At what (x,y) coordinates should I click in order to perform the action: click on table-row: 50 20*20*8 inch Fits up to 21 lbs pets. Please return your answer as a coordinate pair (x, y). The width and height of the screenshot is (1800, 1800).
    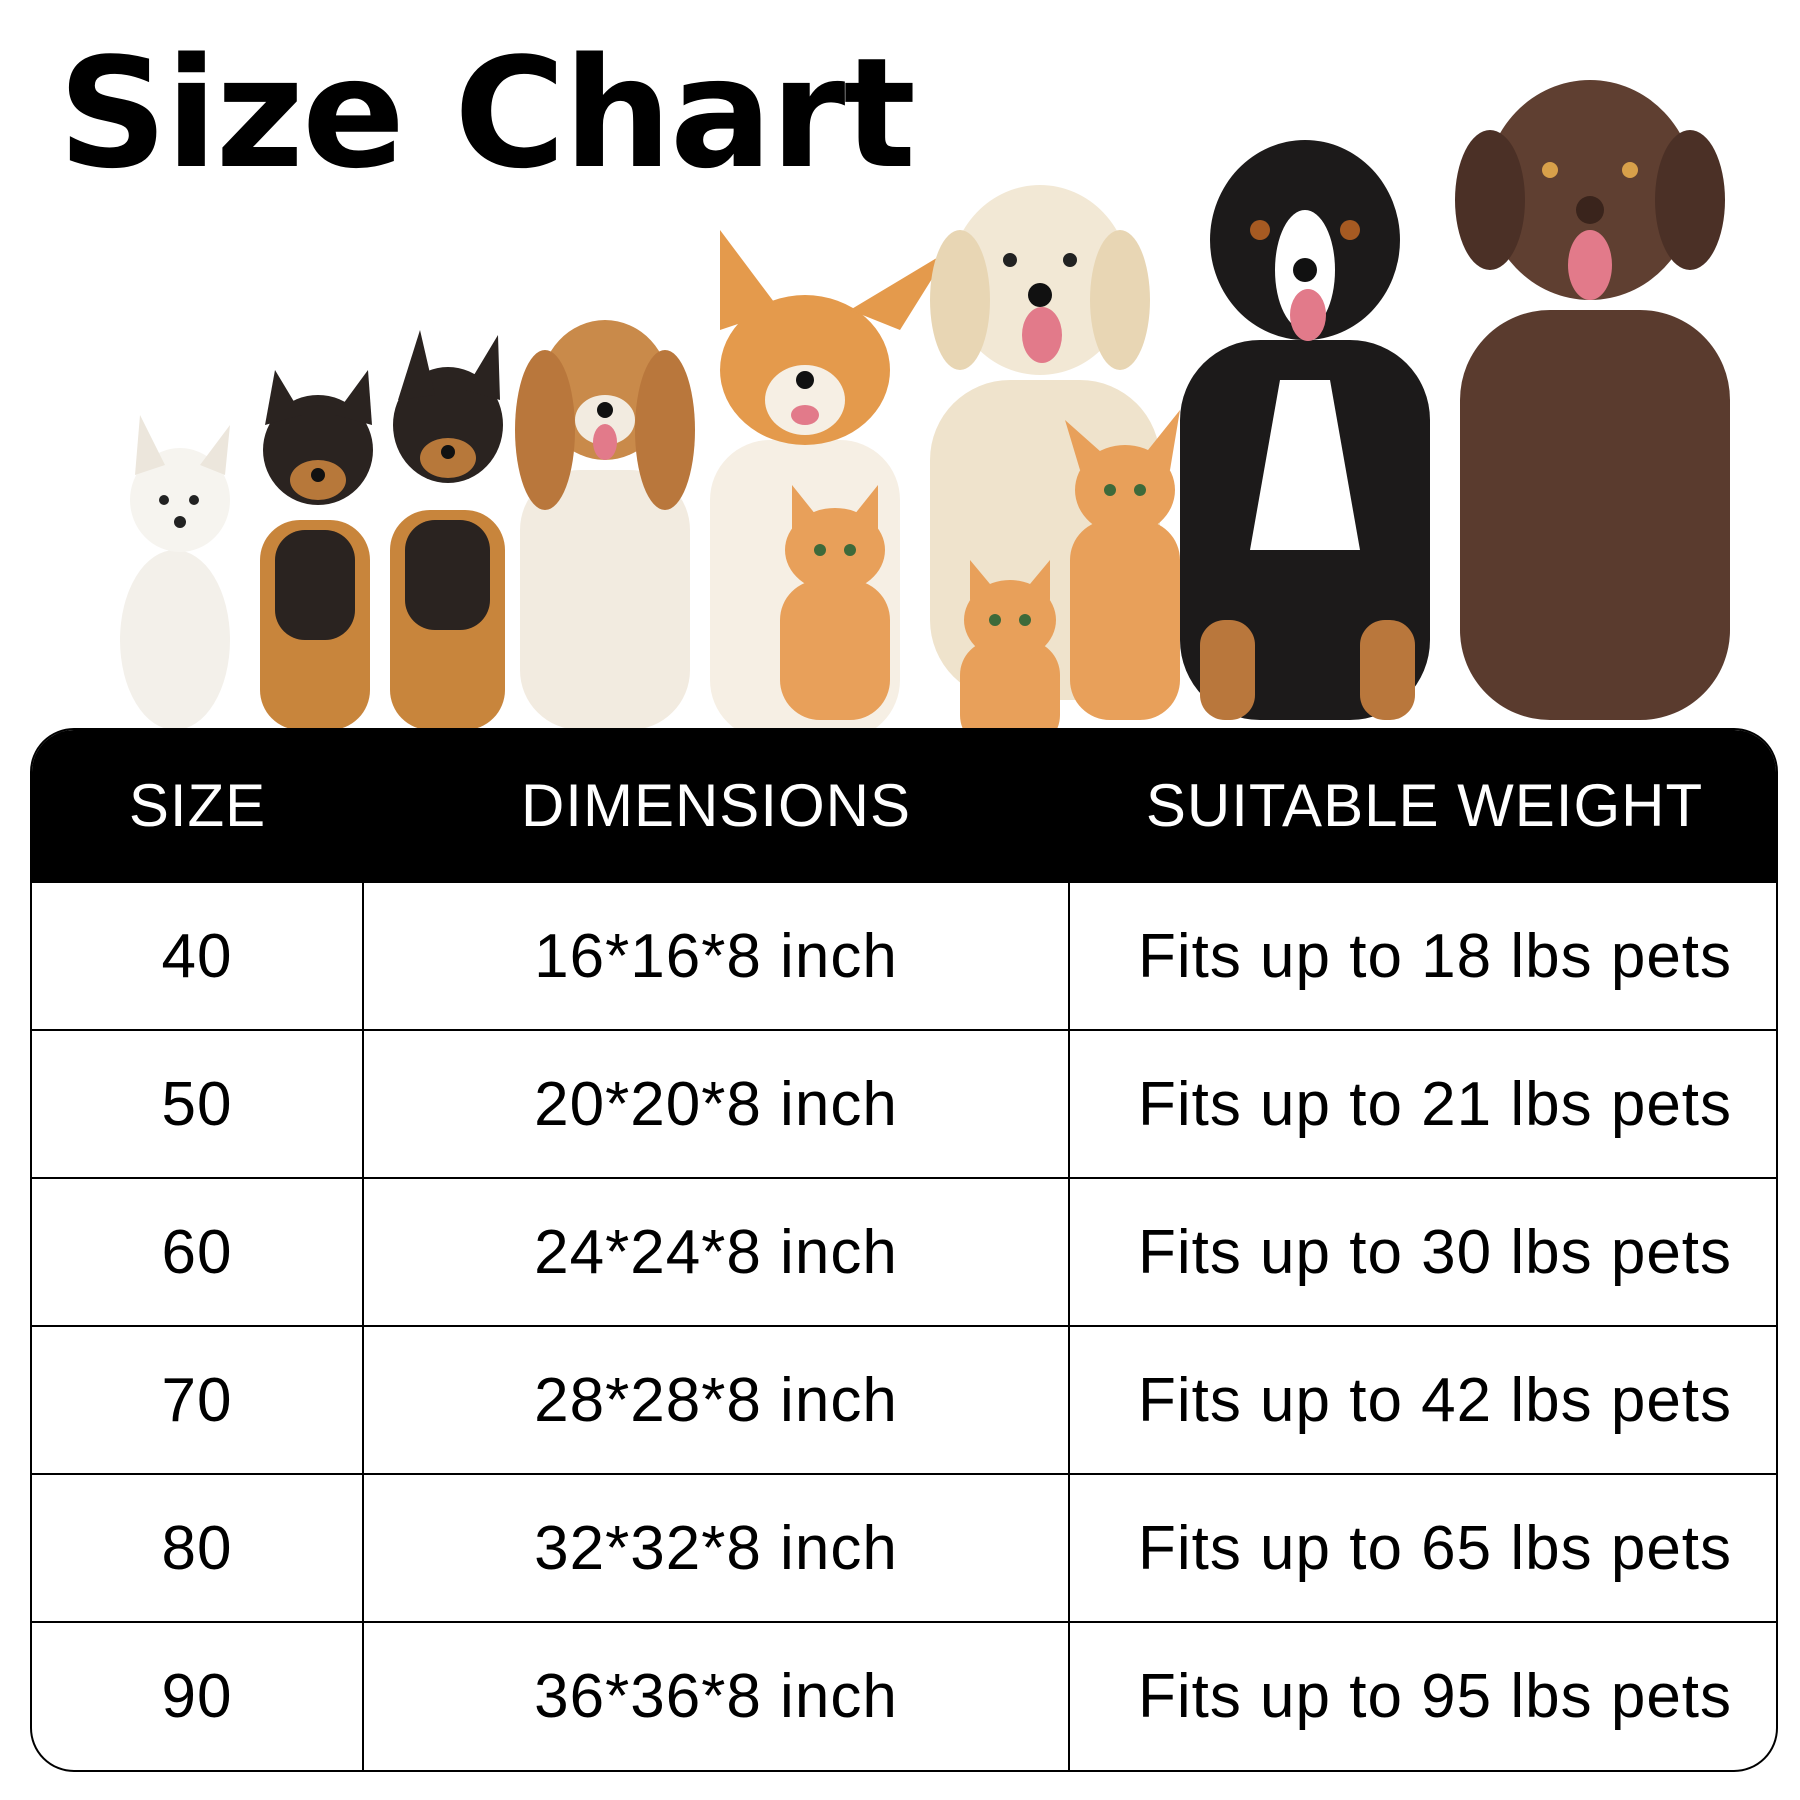
    Looking at the image, I should click on (904, 1103).